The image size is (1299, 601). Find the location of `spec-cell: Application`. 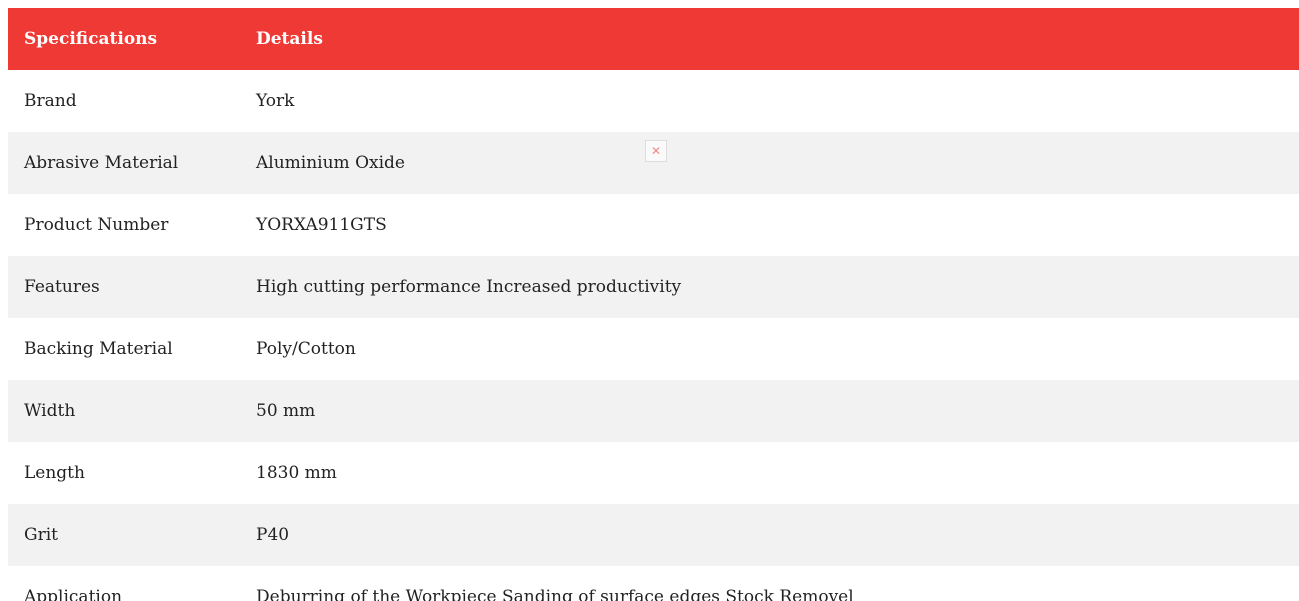

spec-cell: Application is located at coordinates (73, 594).